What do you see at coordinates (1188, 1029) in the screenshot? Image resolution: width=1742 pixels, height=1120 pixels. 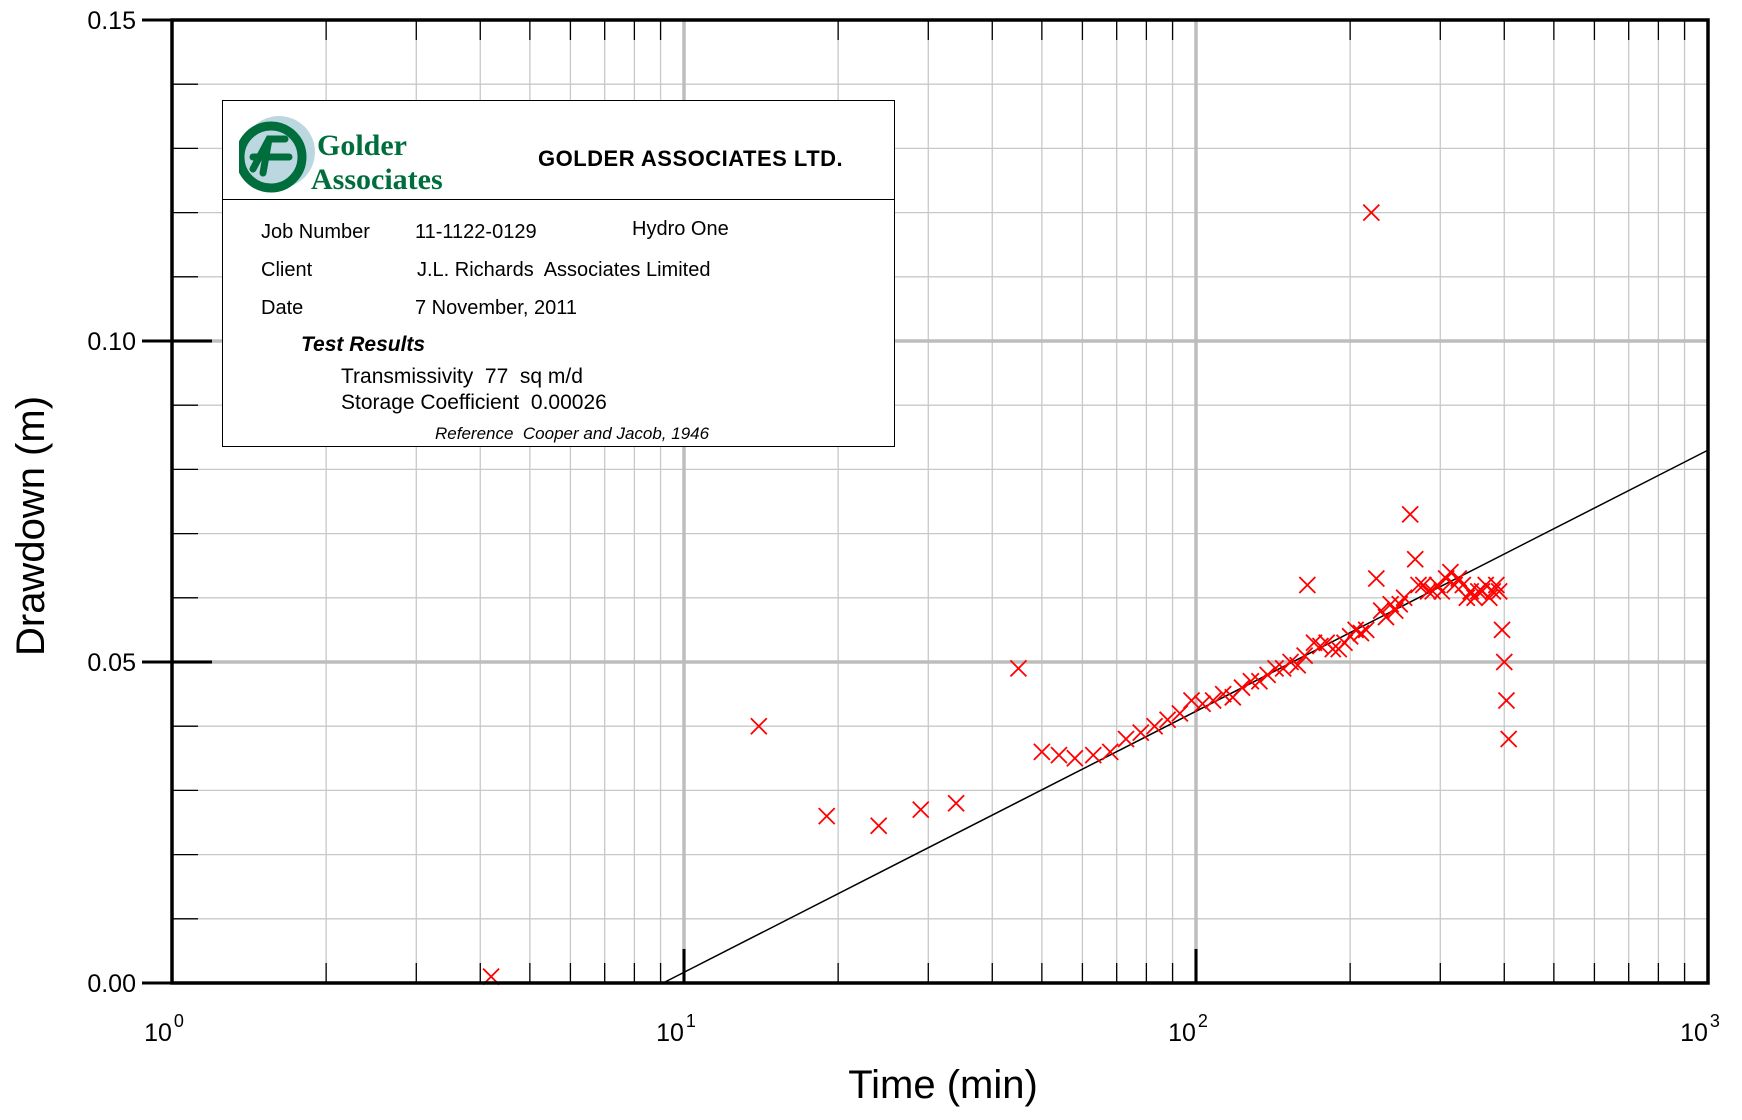 I see `x-tick-label: 10 2` at bounding box center [1188, 1029].